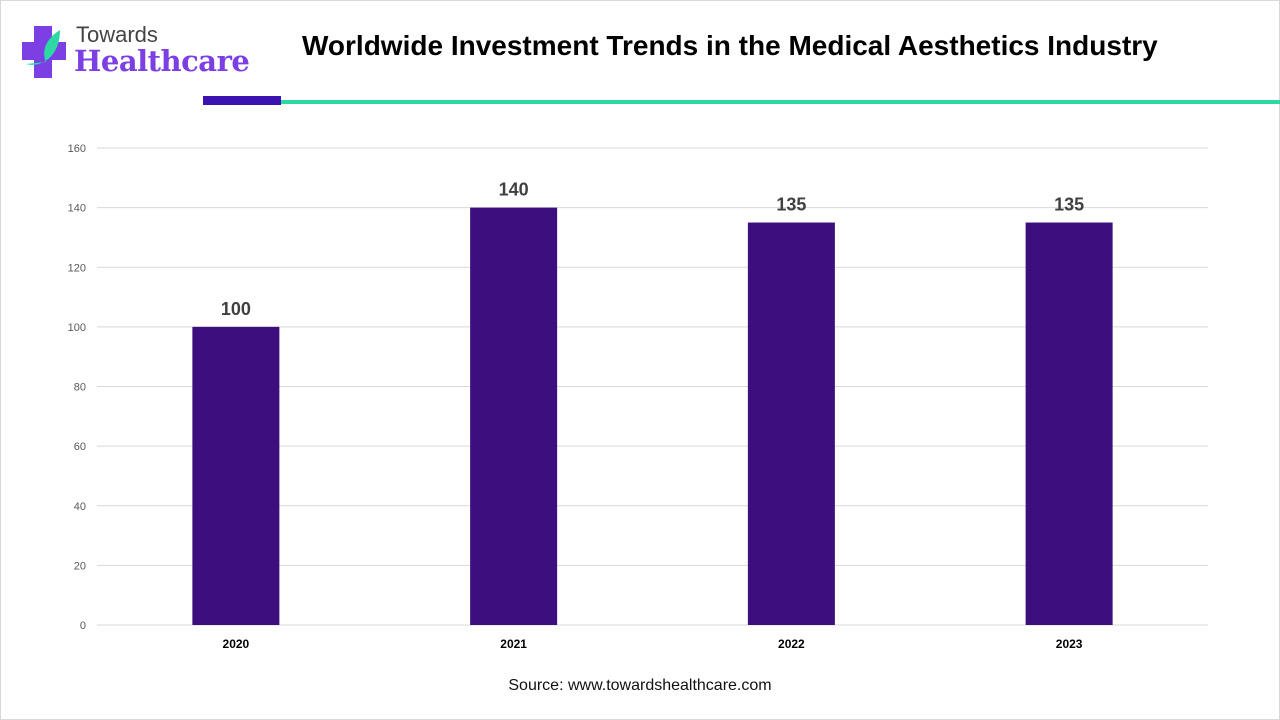 This screenshot has width=1280, height=720. What do you see at coordinates (1069, 423) in the screenshot?
I see `bar-2023` at bounding box center [1069, 423].